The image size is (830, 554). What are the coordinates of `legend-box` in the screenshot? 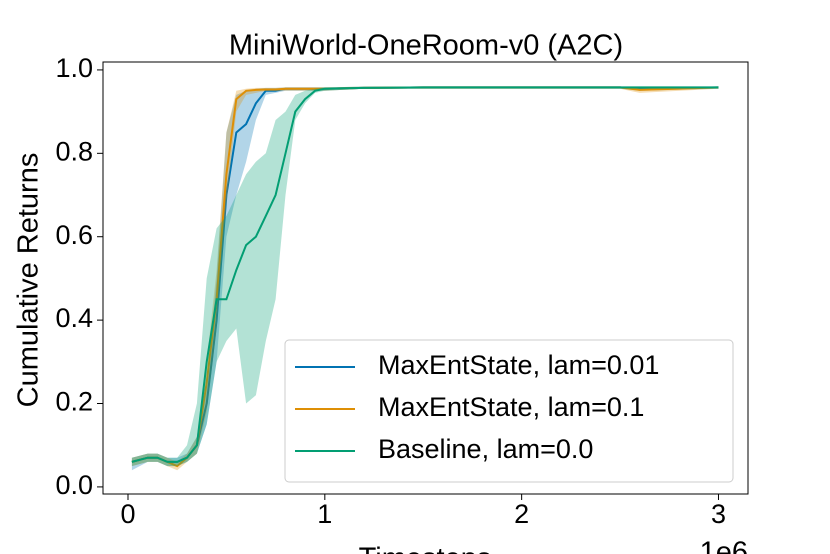 It's located at (509, 411).